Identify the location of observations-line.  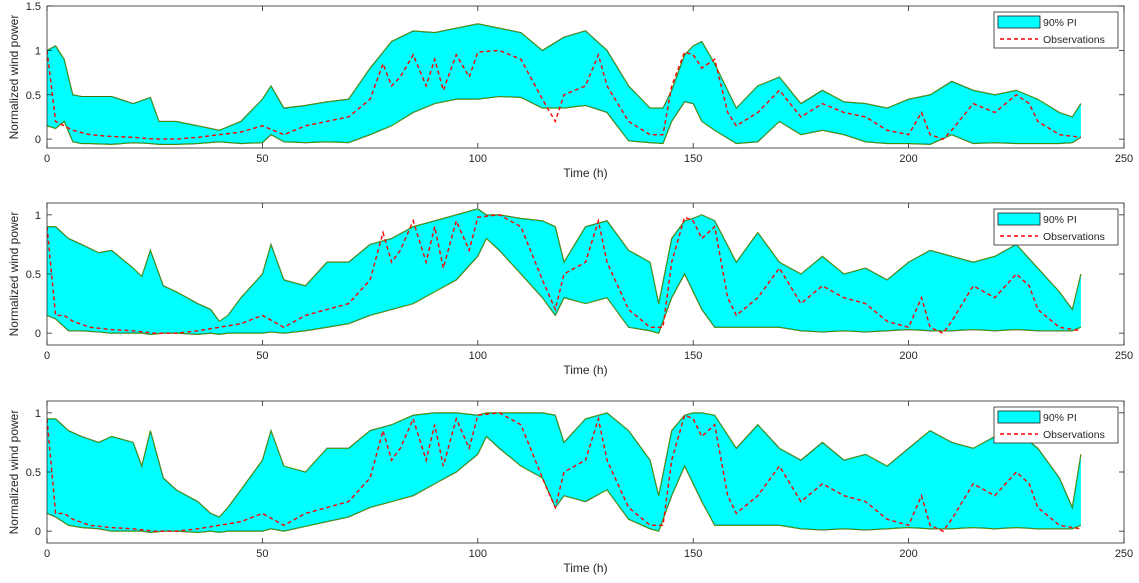
(564, 94).